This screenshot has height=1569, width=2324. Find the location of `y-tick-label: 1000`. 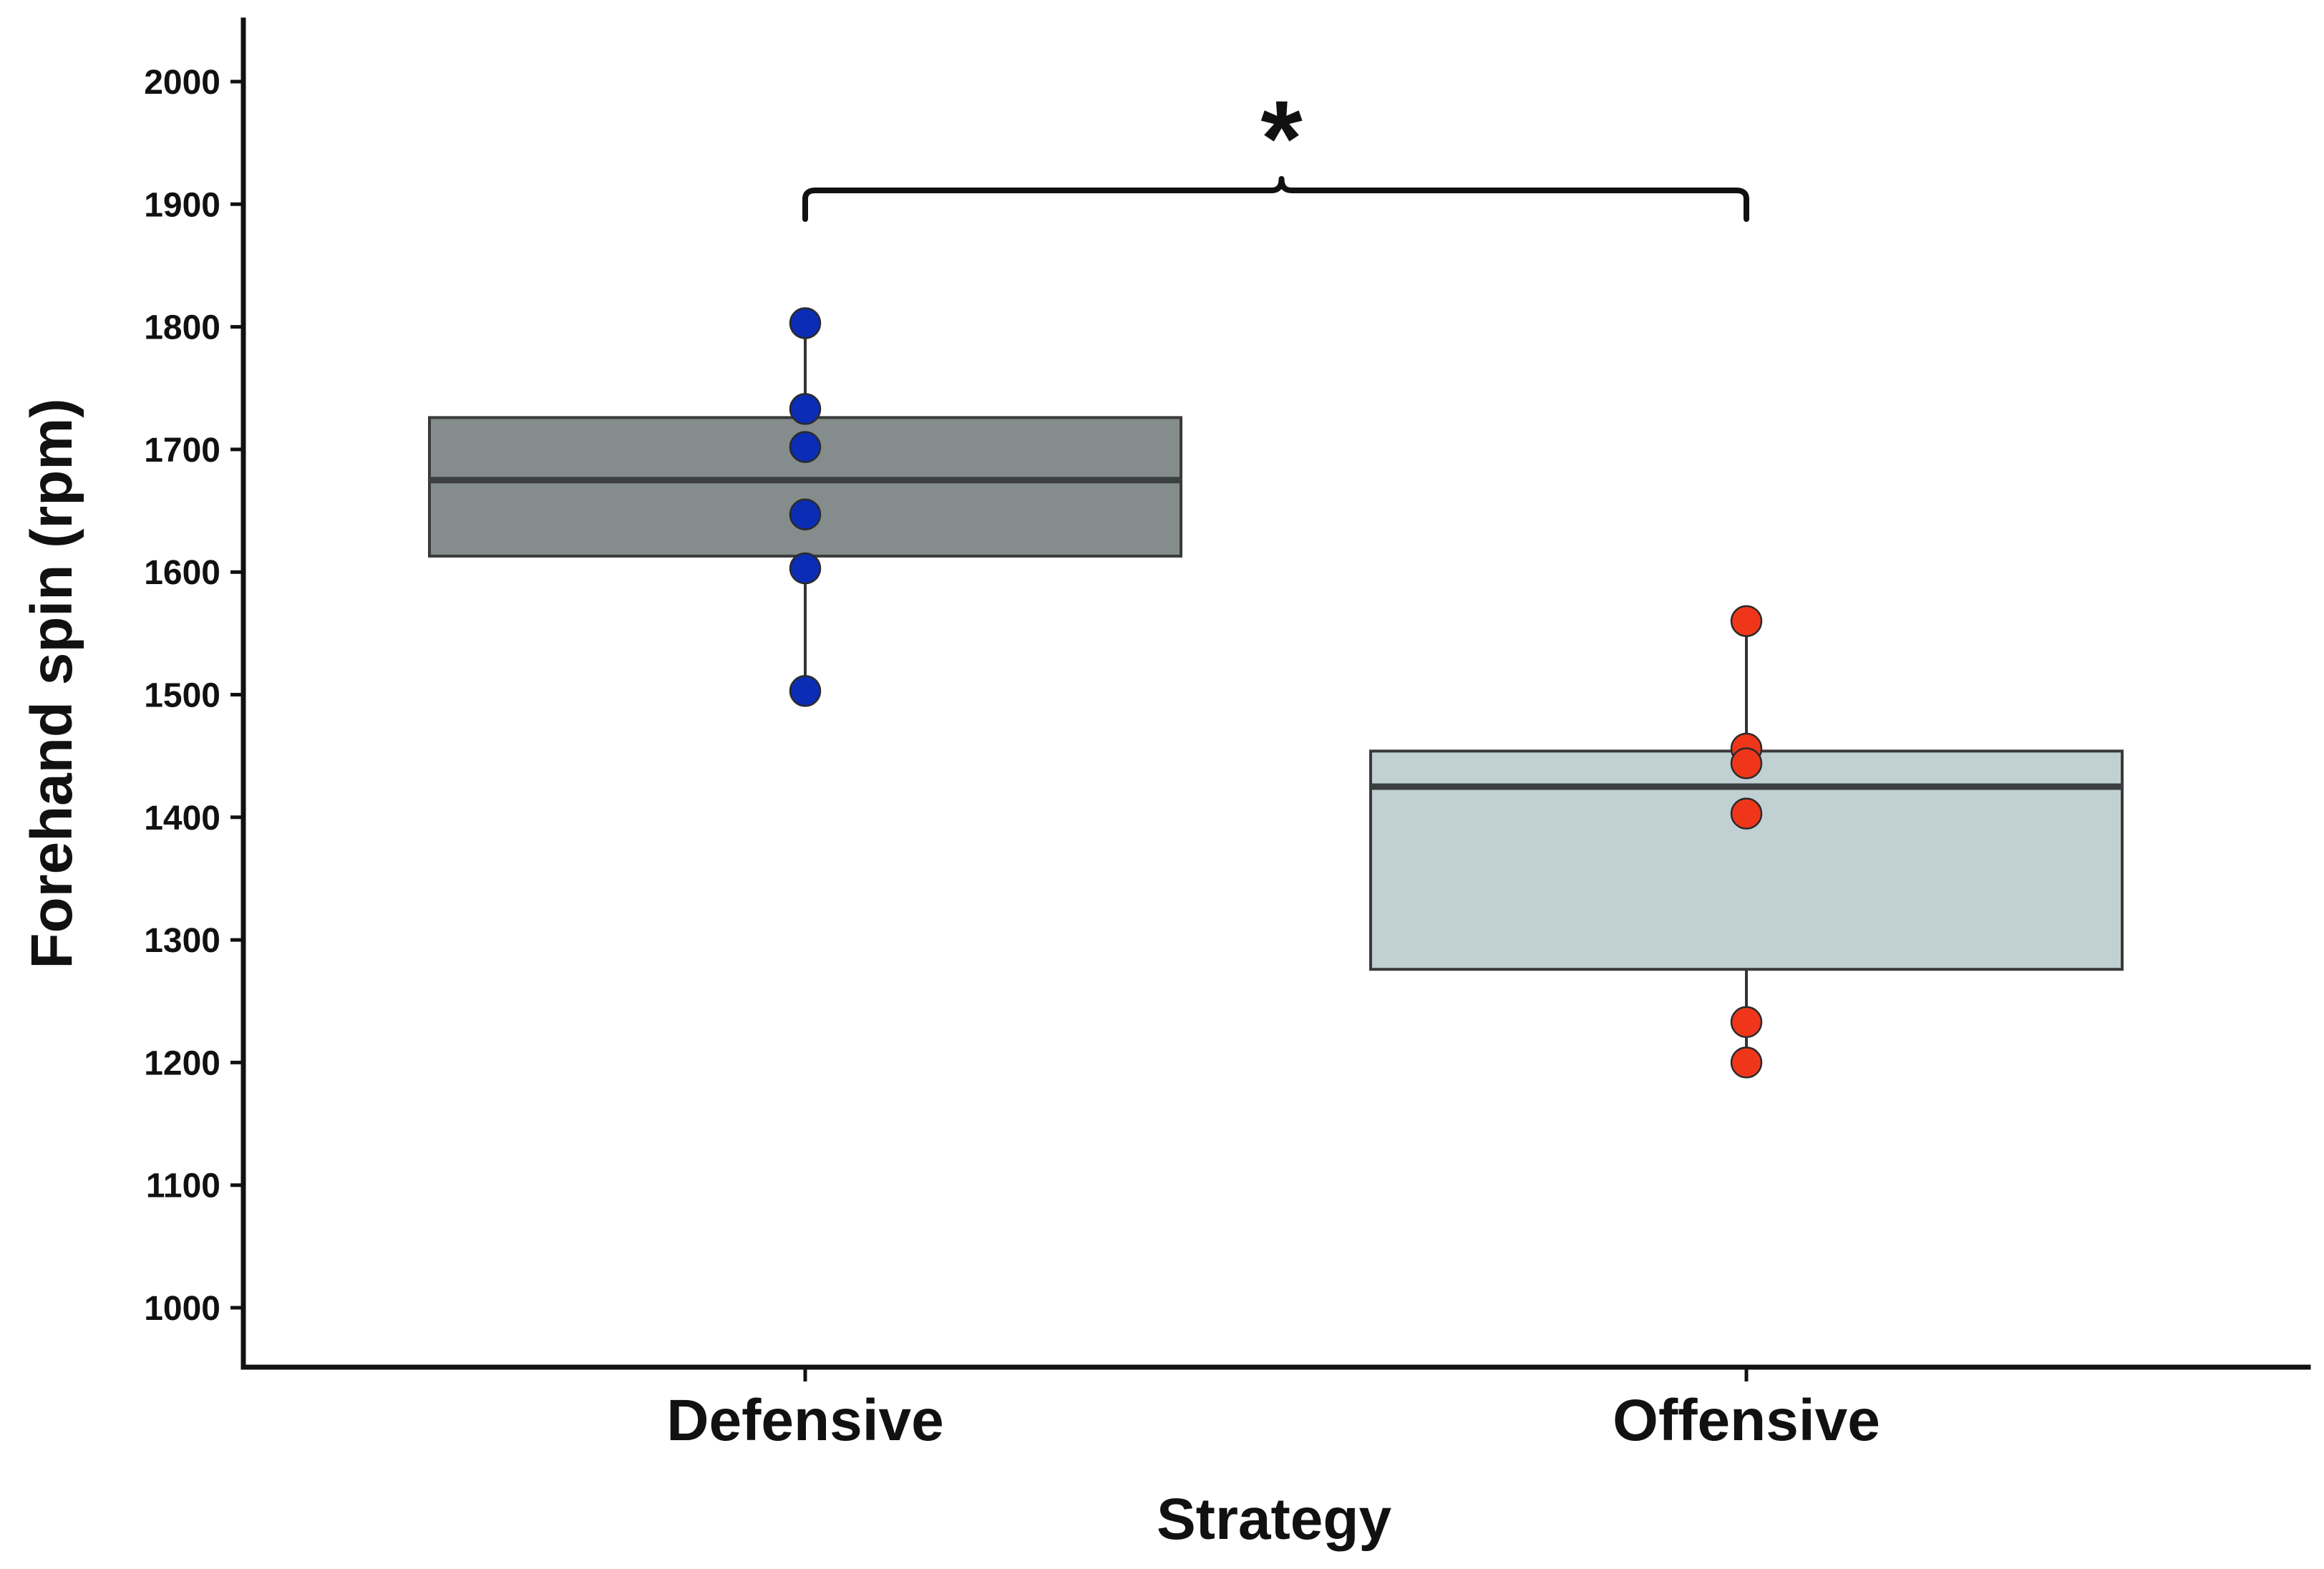

y-tick-label: 1000 is located at coordinates (182, 1309).